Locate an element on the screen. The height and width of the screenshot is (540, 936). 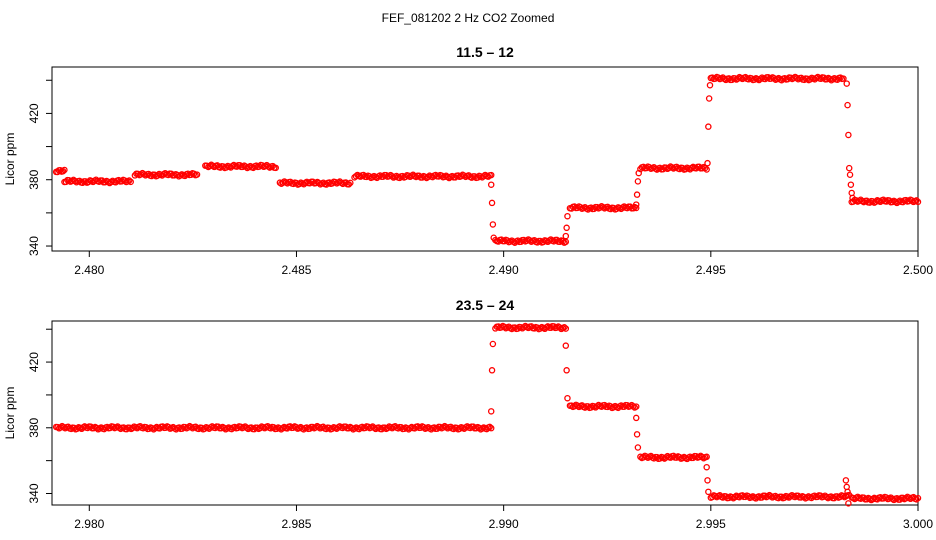
x-tick-label: 2.485 is located at coordinates (296, 270).